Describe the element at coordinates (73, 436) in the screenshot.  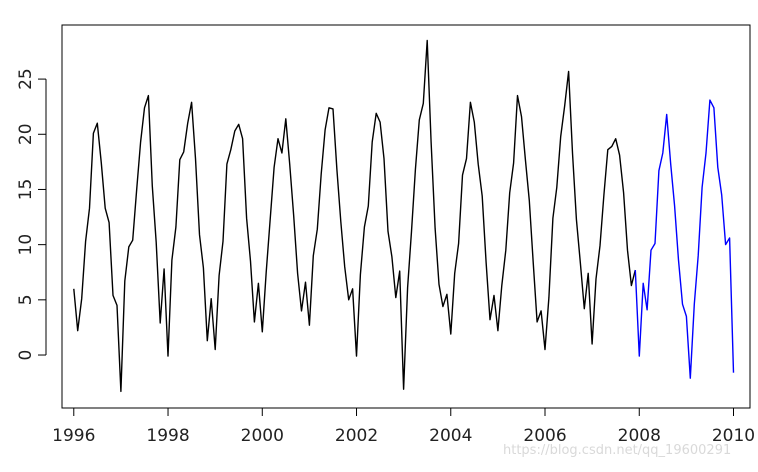
I see `x-tick-label: 1996` at that location.